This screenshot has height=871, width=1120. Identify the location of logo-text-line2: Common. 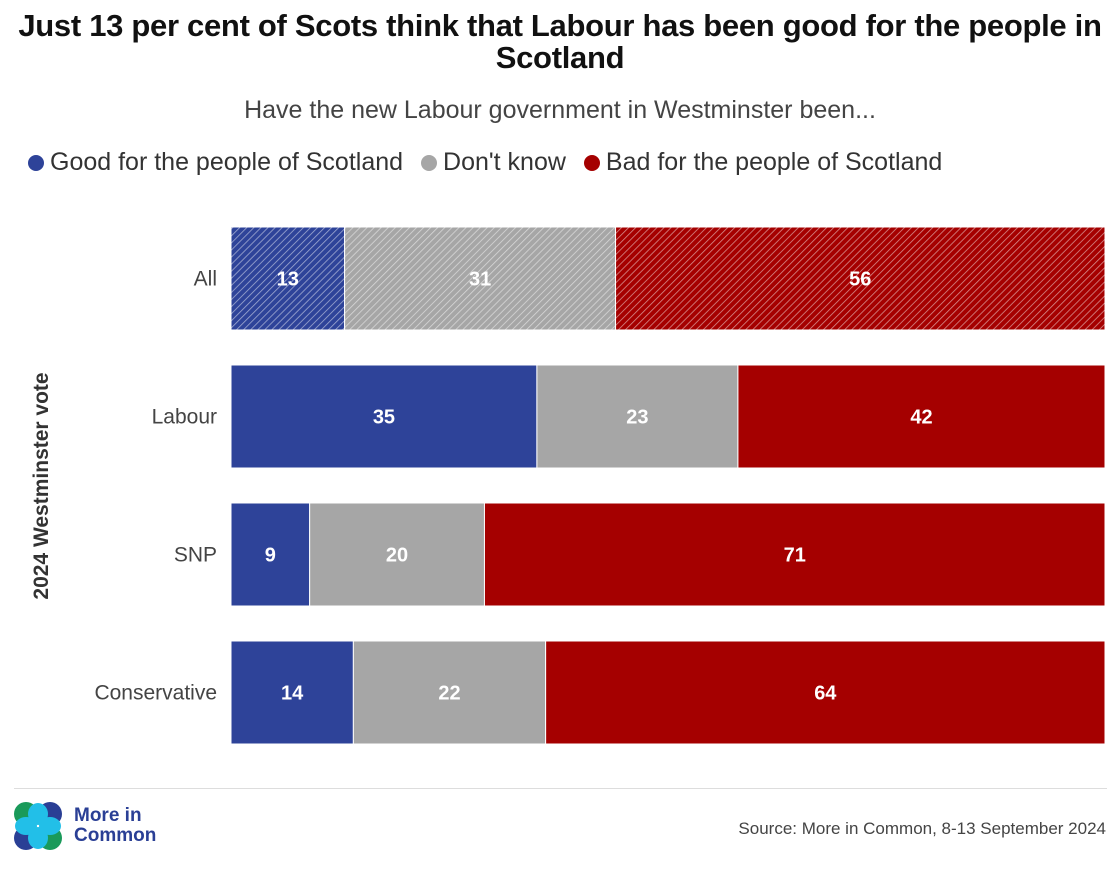
(115, 835).